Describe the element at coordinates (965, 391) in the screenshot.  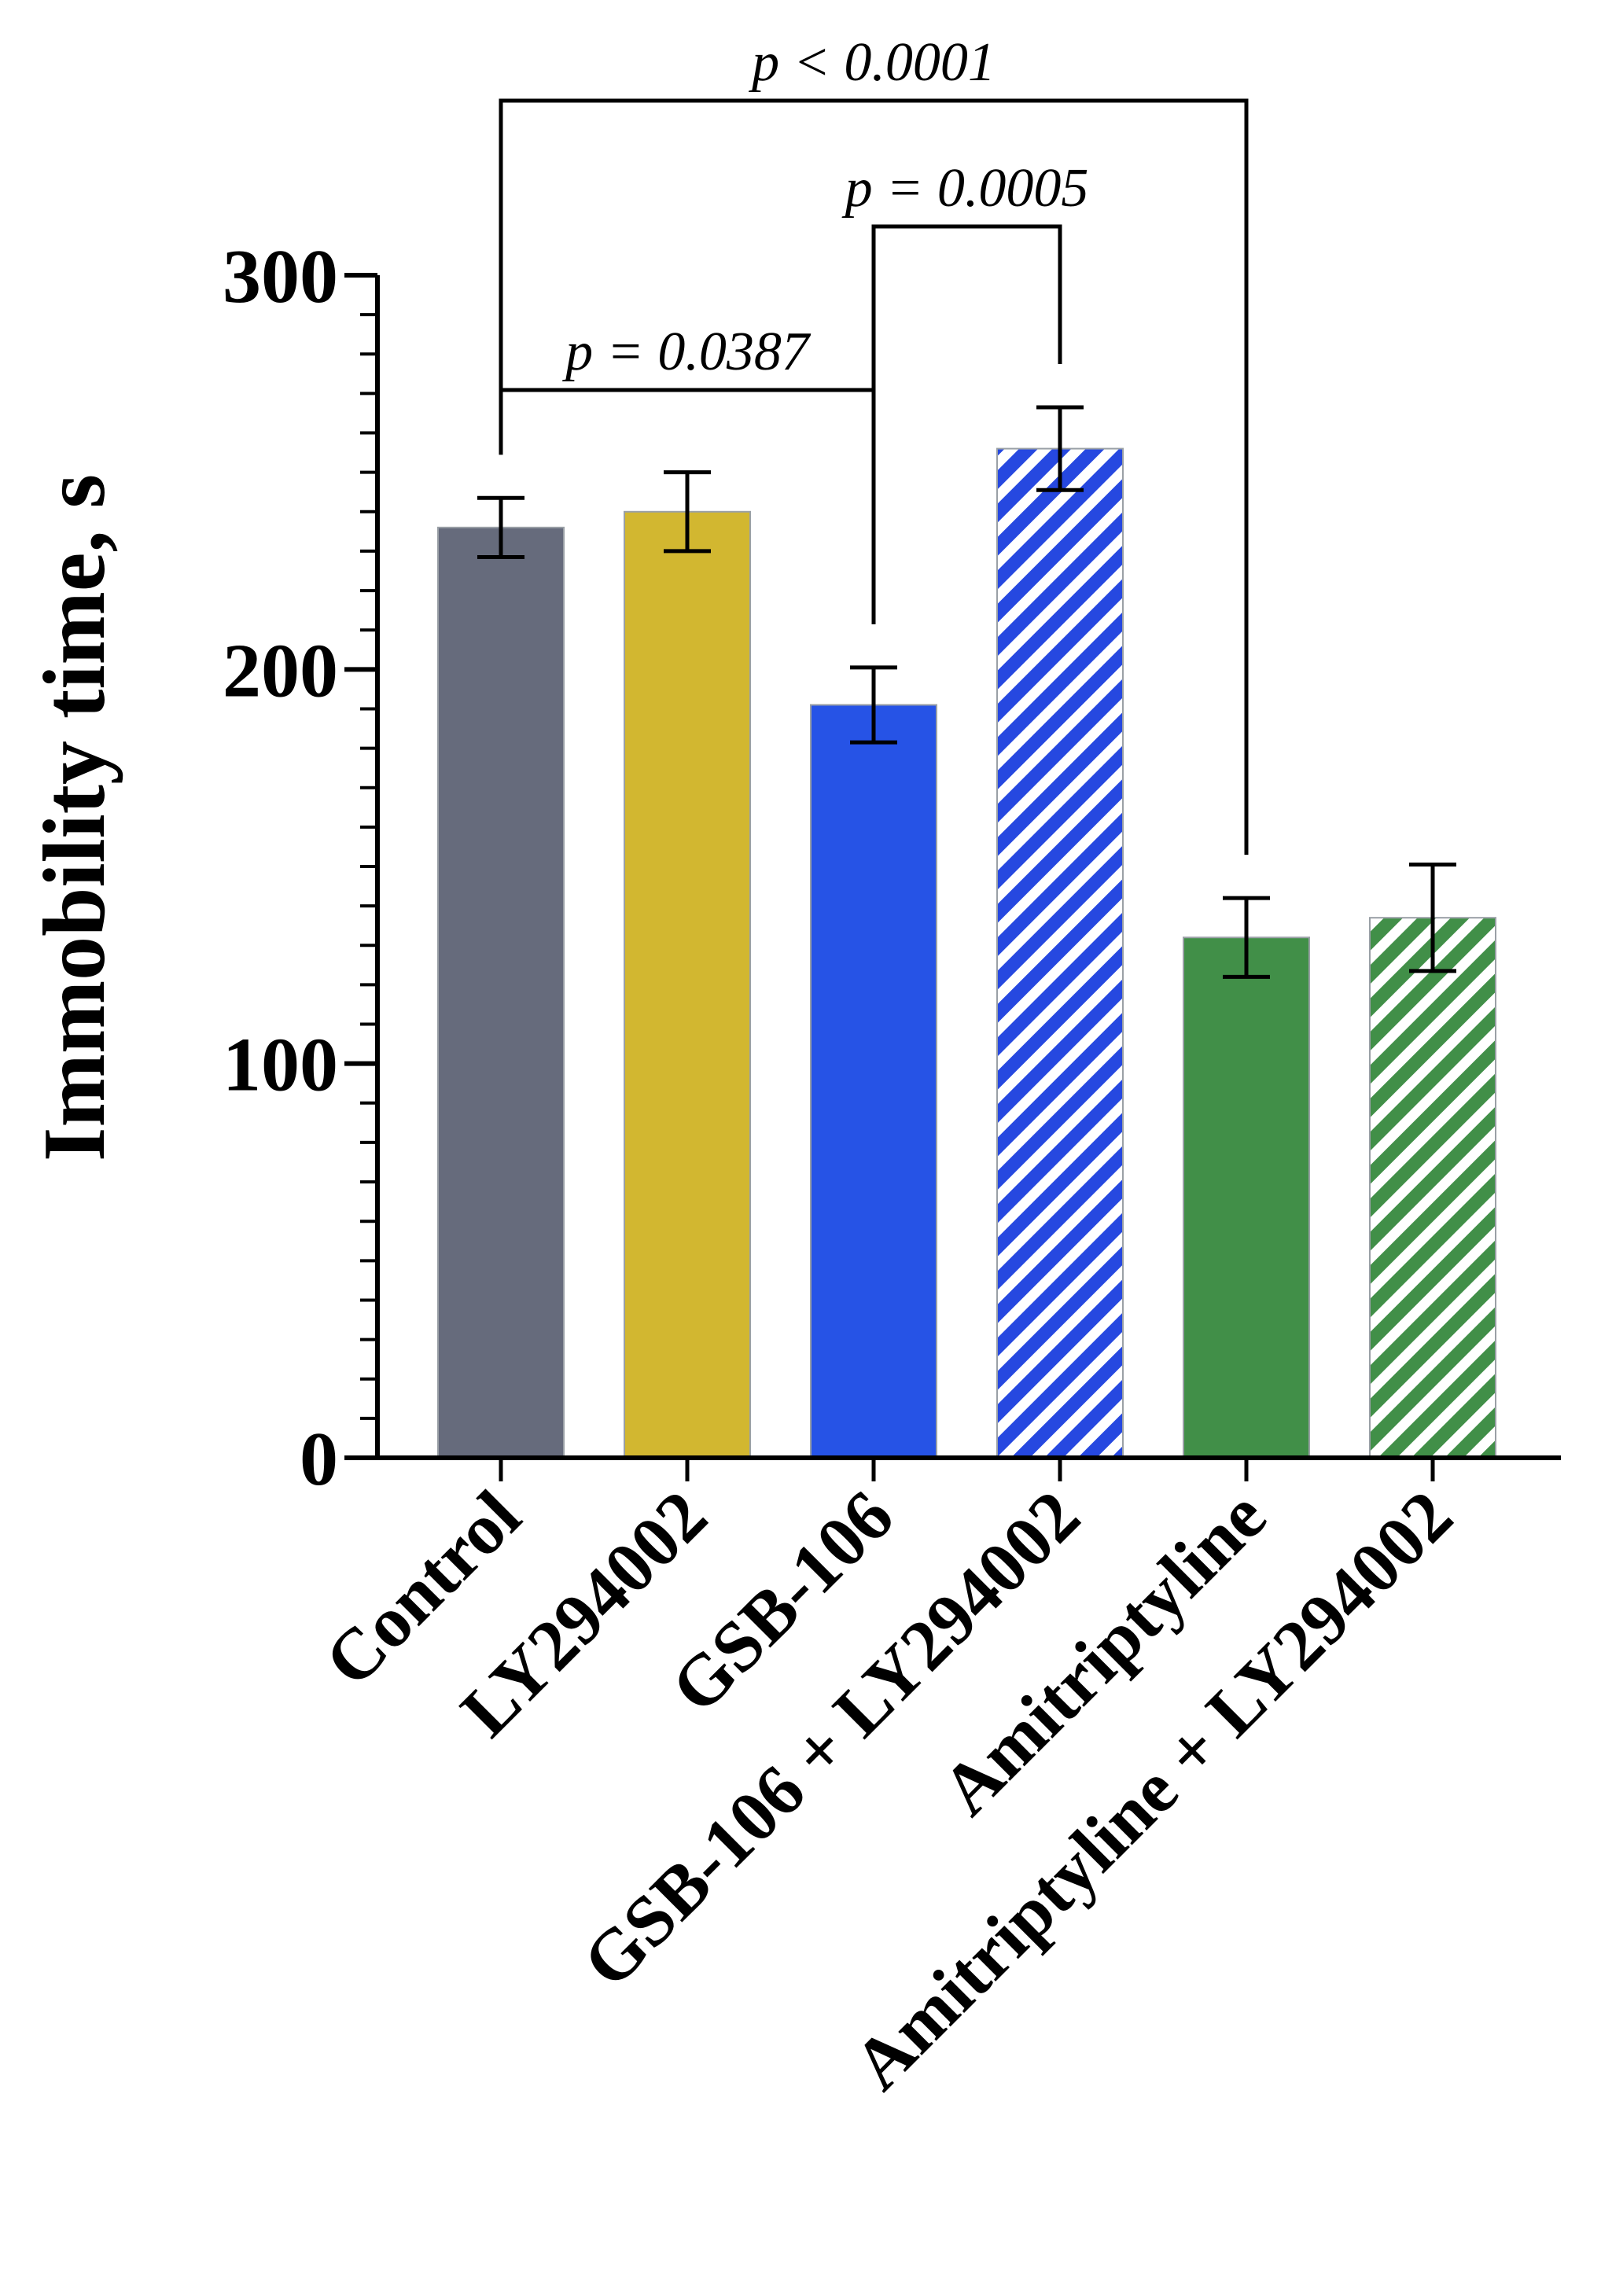
I see `significance-bracket-2: p = 0.0005` at that location.